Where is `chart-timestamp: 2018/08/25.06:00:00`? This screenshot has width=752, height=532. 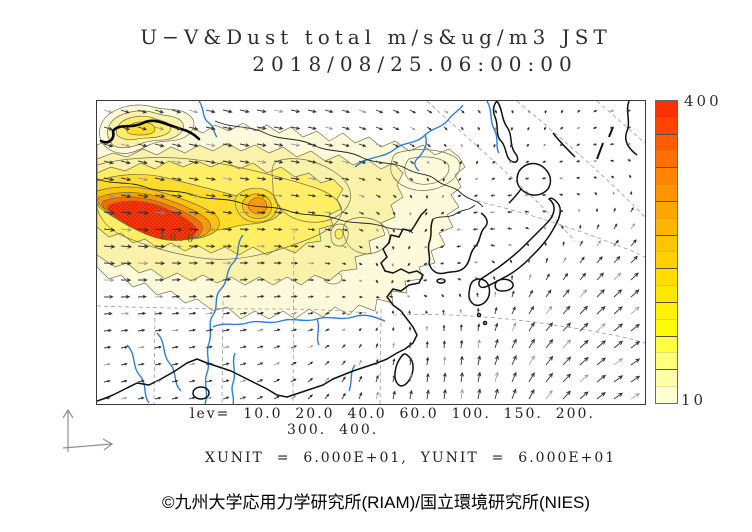 chart-timestamp: 2018/08/25.06:00:00 is located at coordinates (415, 64).